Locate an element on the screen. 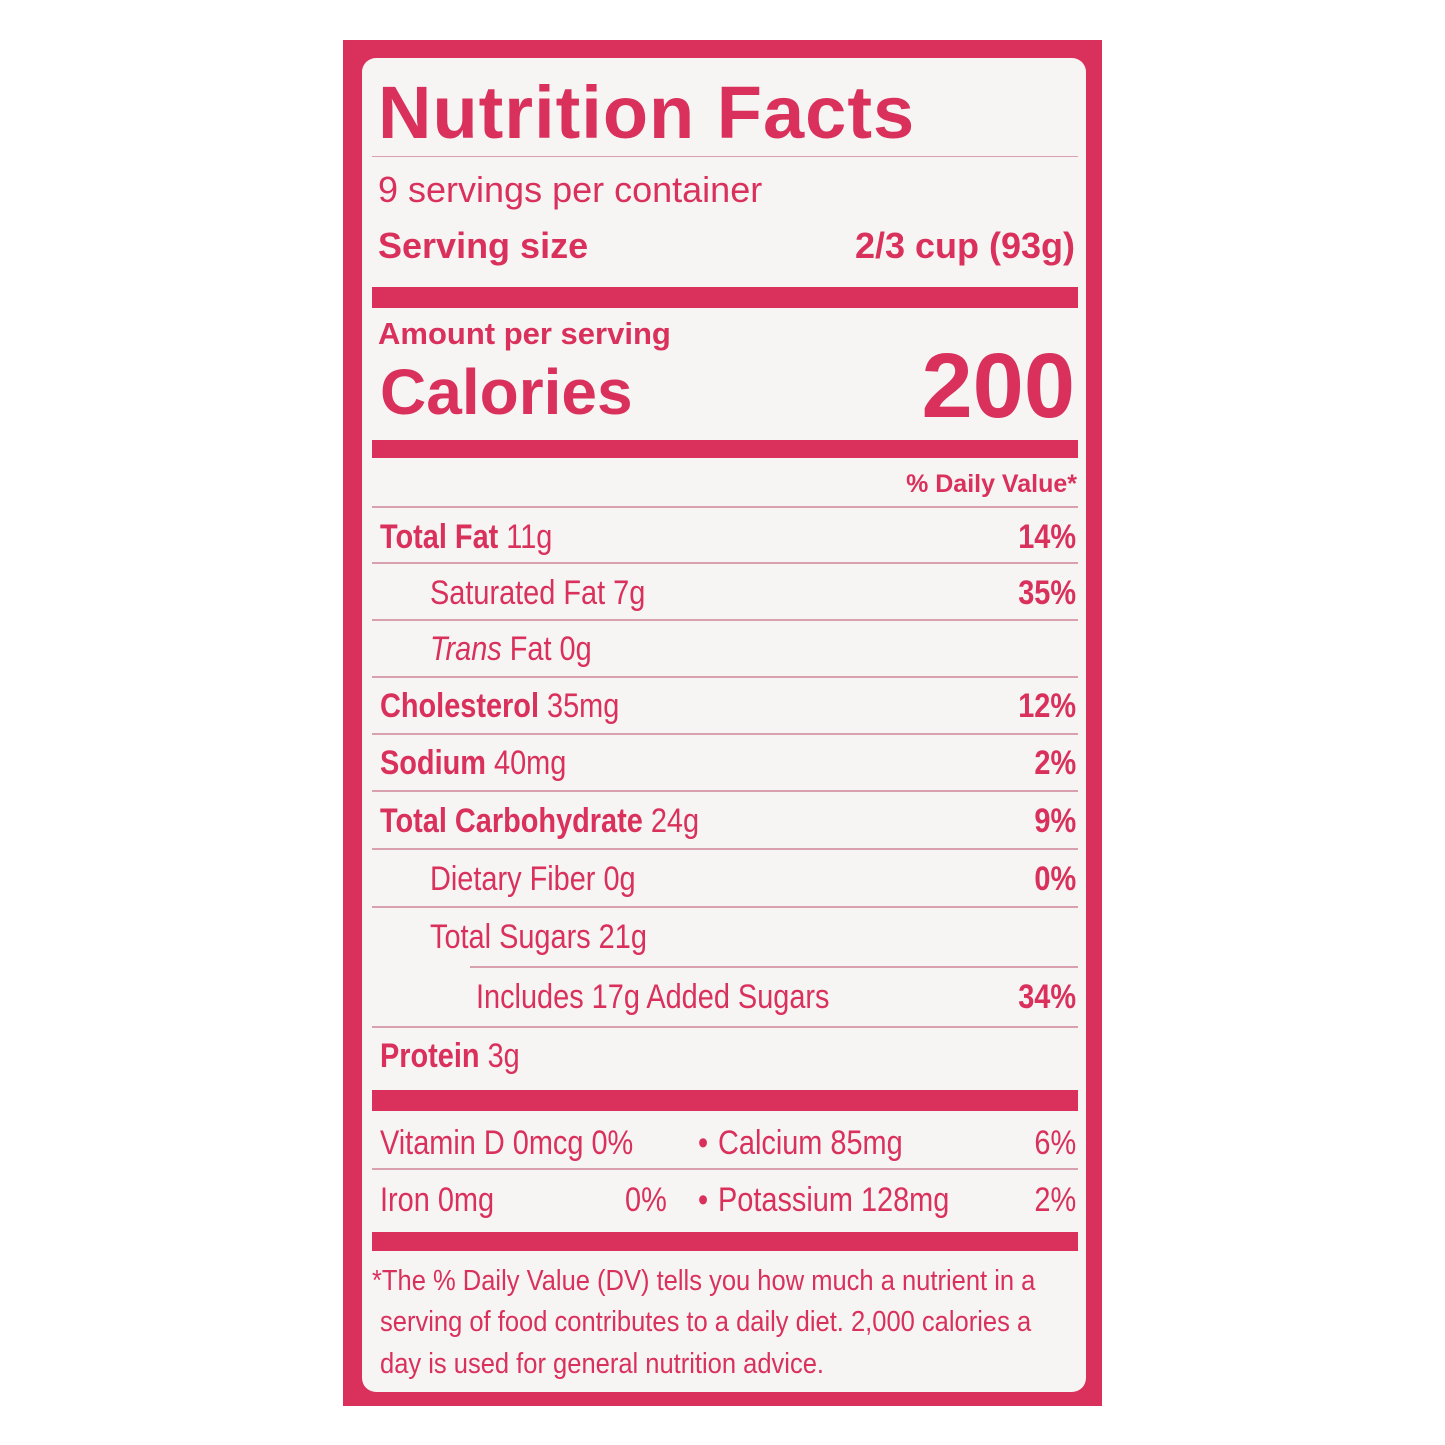 This screenshot has width=1445, height=1445. title: Nutrition Facts is located at coordinates (647, 112).